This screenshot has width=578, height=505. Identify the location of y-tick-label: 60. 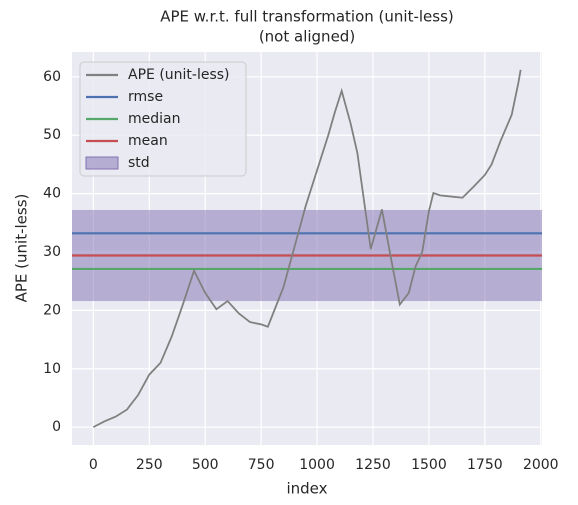
(52, 77).